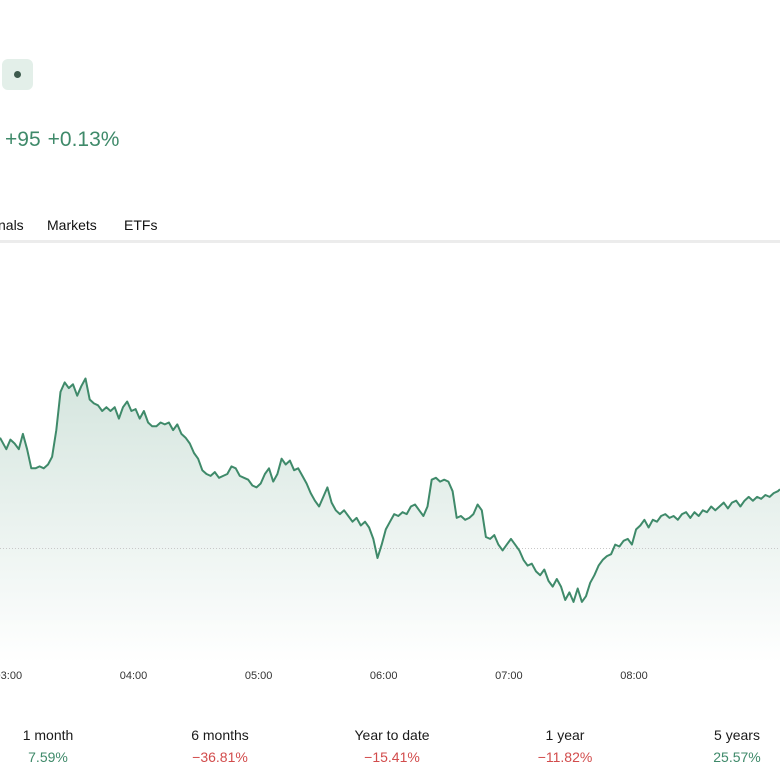 The image size is (780, 780). Describe the element at coordinates (48, 757) in the screenshot. I see `perf-value: 7.59%` at that location.